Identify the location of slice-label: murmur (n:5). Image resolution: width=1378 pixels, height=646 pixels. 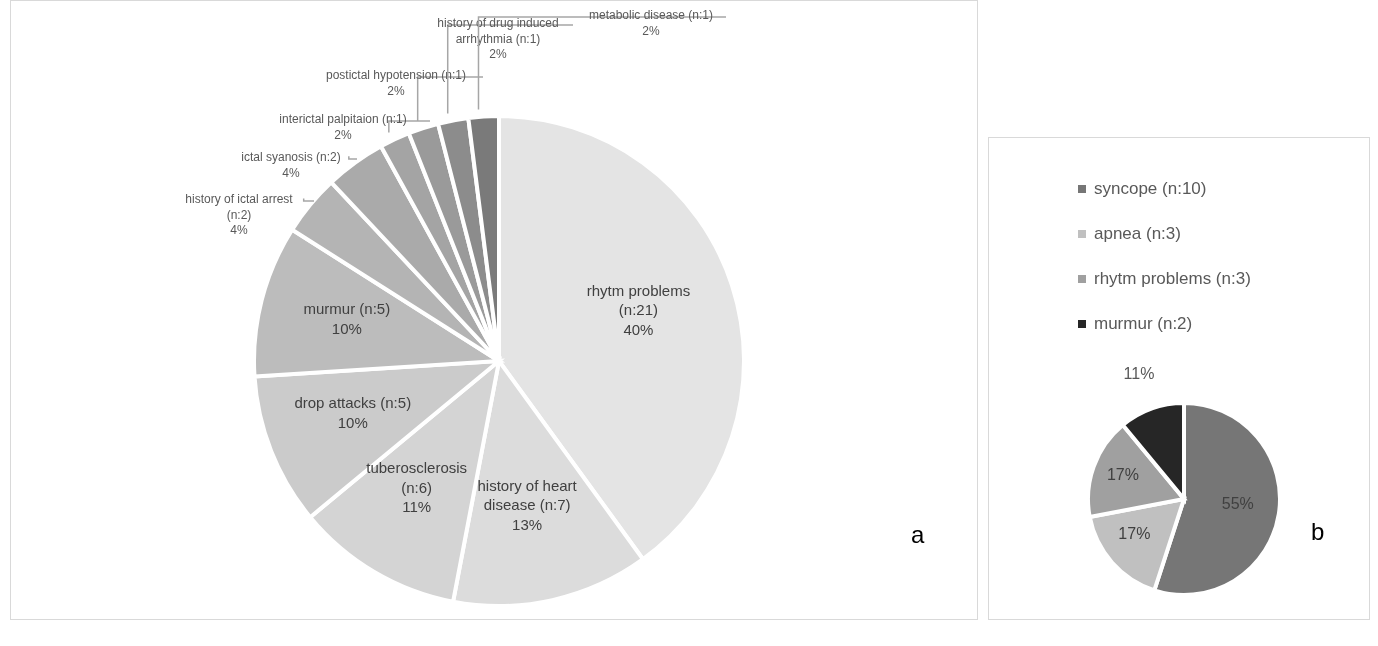
(347, 308).